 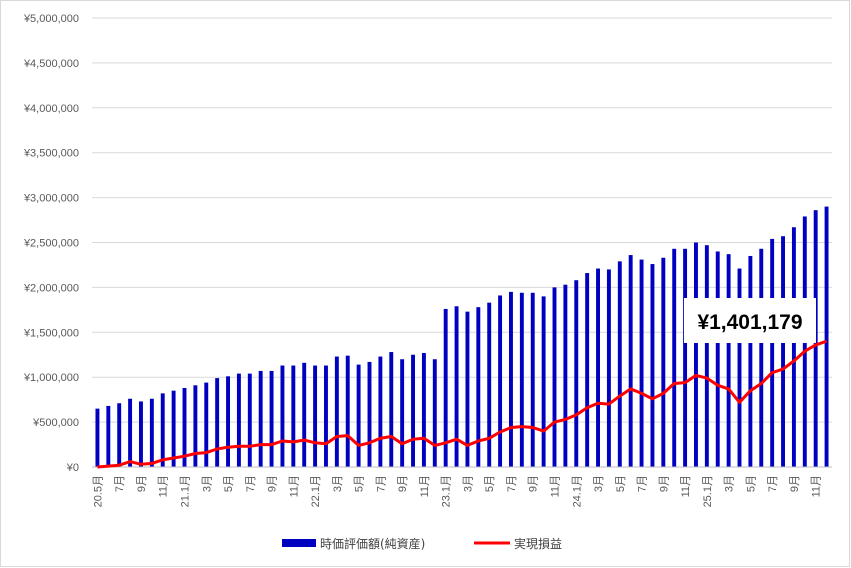 What do you see at coordinates (72, 468) in the screenshot?
I see `y-tick-label: ¥0` at bounding box center [72, 468].